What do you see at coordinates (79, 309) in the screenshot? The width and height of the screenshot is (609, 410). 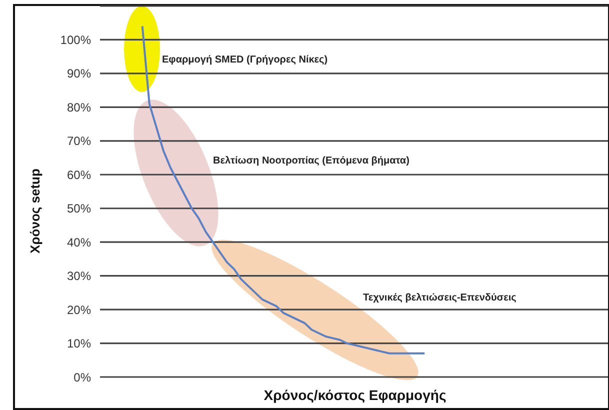 I see `y-tick-label: 20%` at bounding box center [79, 309].